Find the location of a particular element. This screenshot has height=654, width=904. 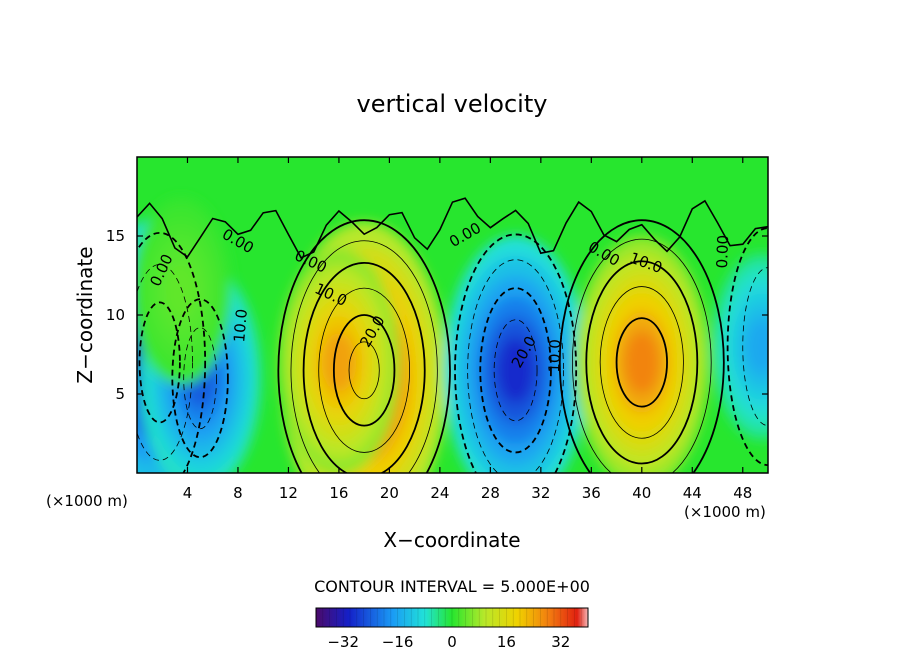

colorbar-tick-label: 0 is located at coordinates (452, 642).